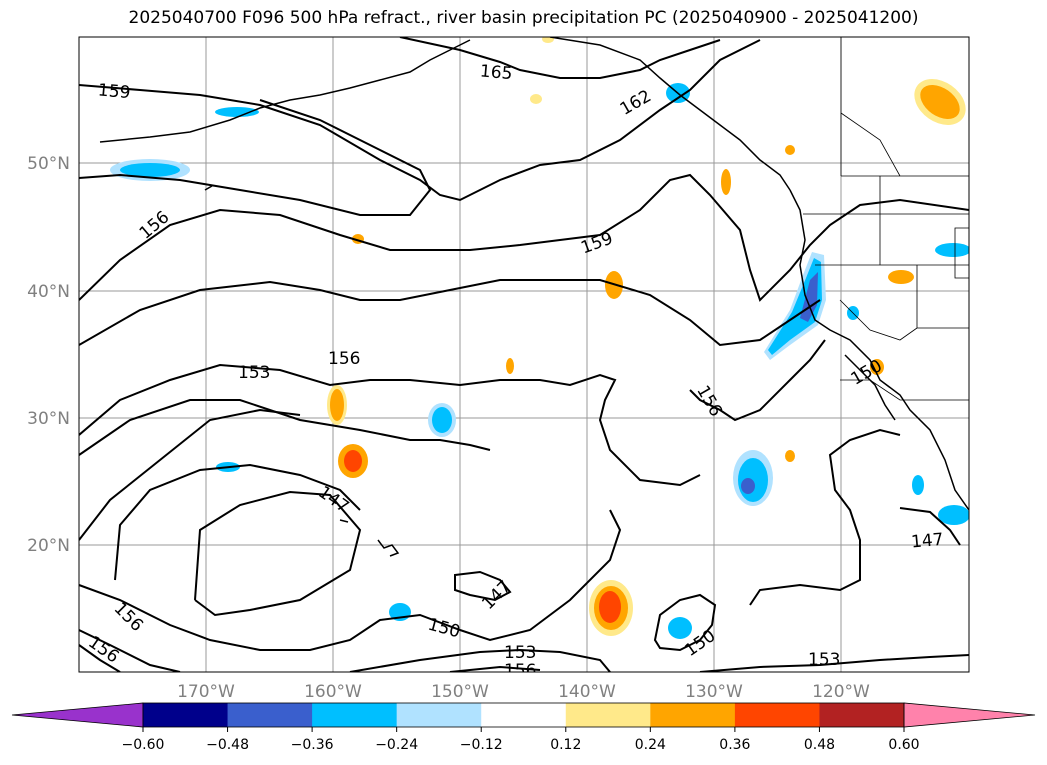 The width and height of the screenshot is (1047, 765). Describe the element at coordinates (48, 546) in the screenshot. I see `lat-label: 20°N` at that location.